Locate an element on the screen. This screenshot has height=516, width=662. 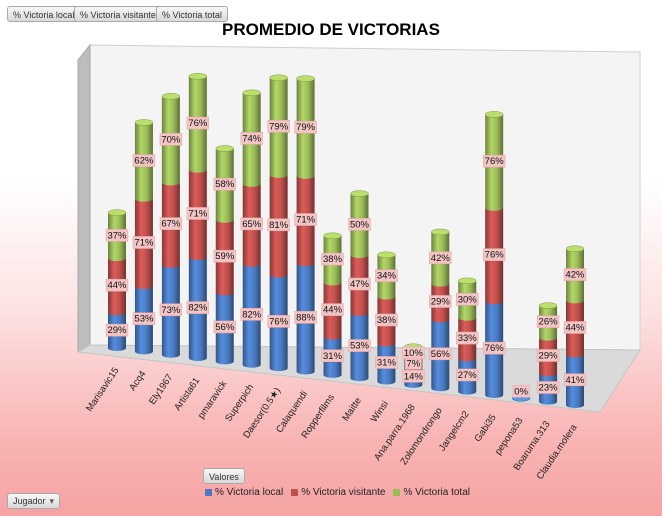
data-label: 42% is located at coordinates (440, 258).